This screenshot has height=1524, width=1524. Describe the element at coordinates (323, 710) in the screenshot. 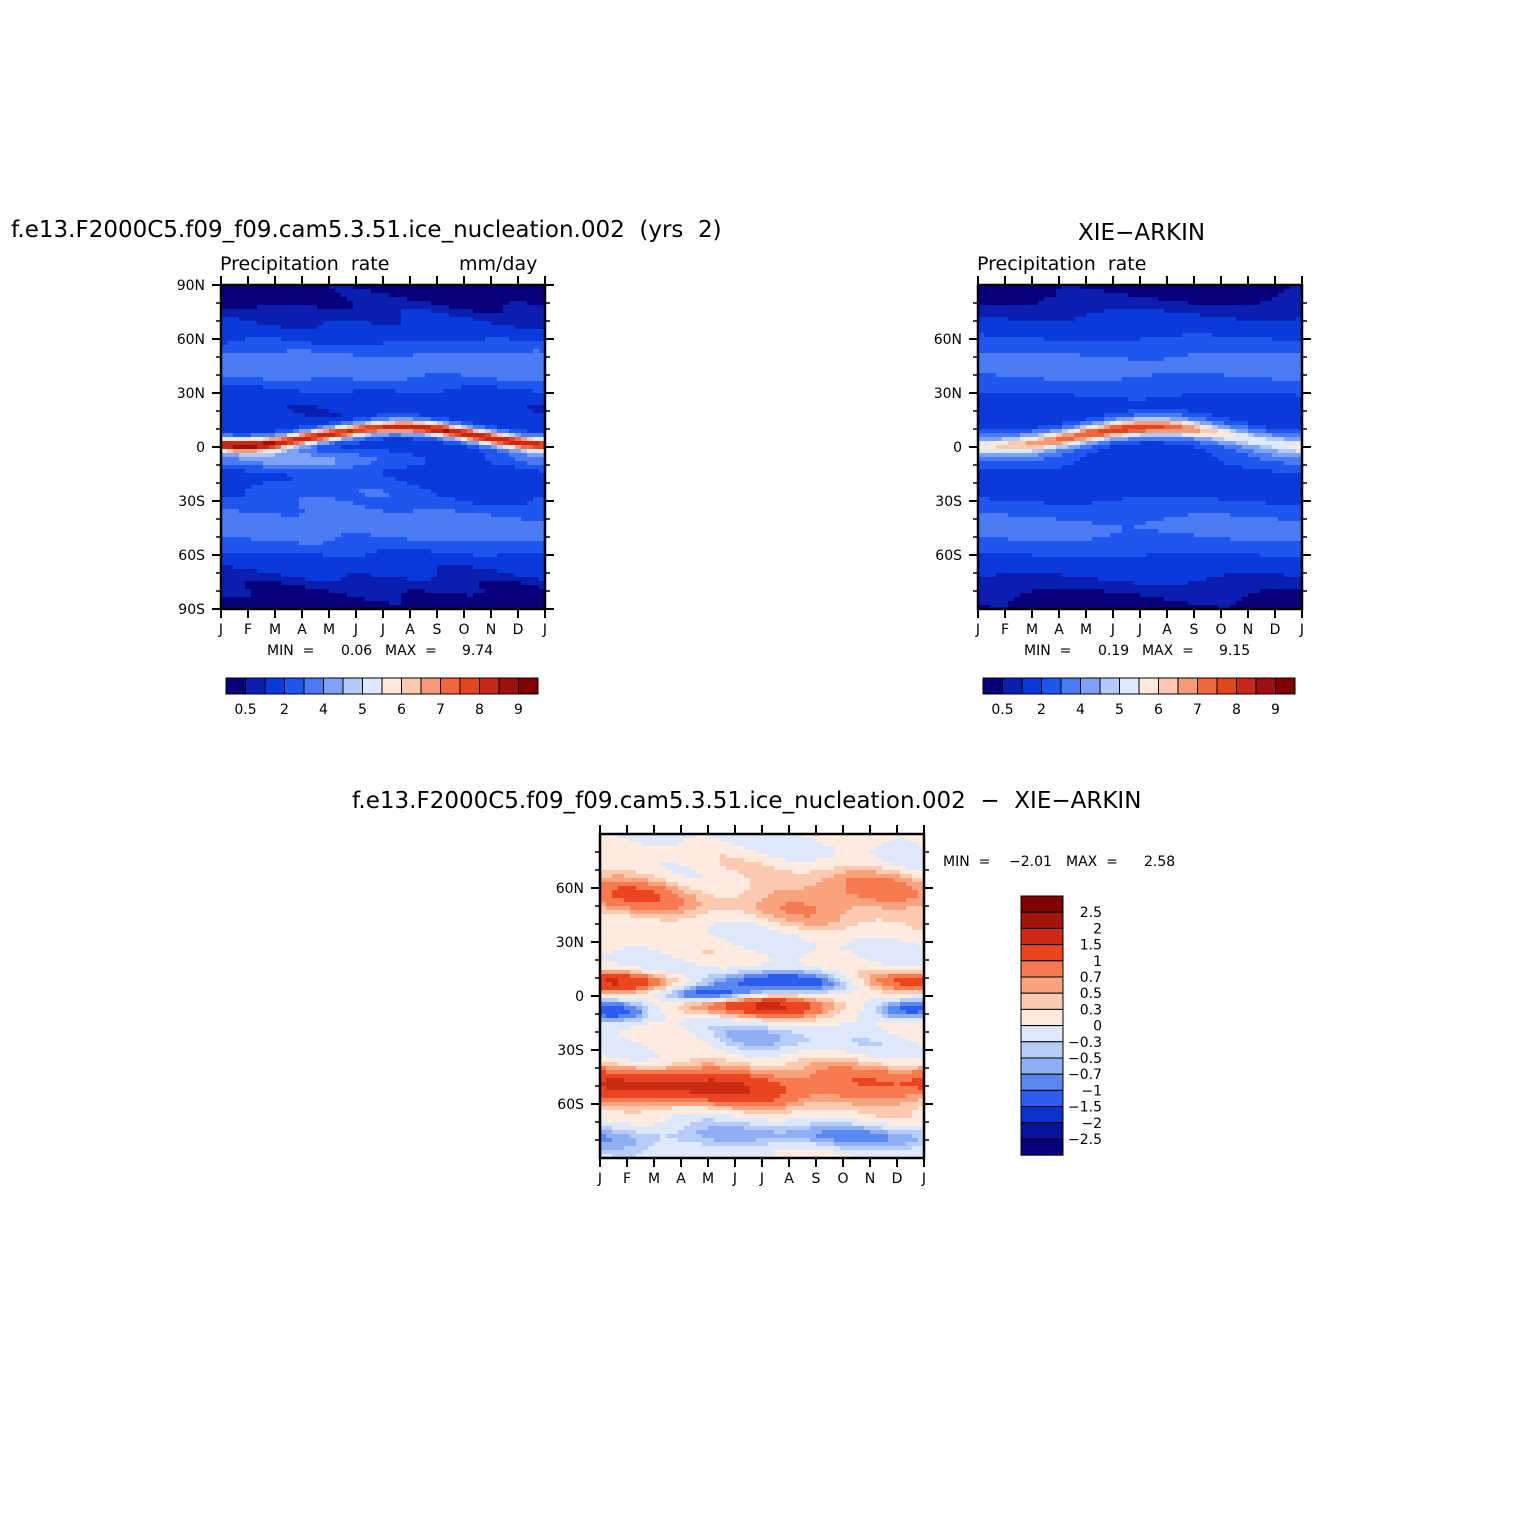

I see `model-colorbar-label: 4` at that location.